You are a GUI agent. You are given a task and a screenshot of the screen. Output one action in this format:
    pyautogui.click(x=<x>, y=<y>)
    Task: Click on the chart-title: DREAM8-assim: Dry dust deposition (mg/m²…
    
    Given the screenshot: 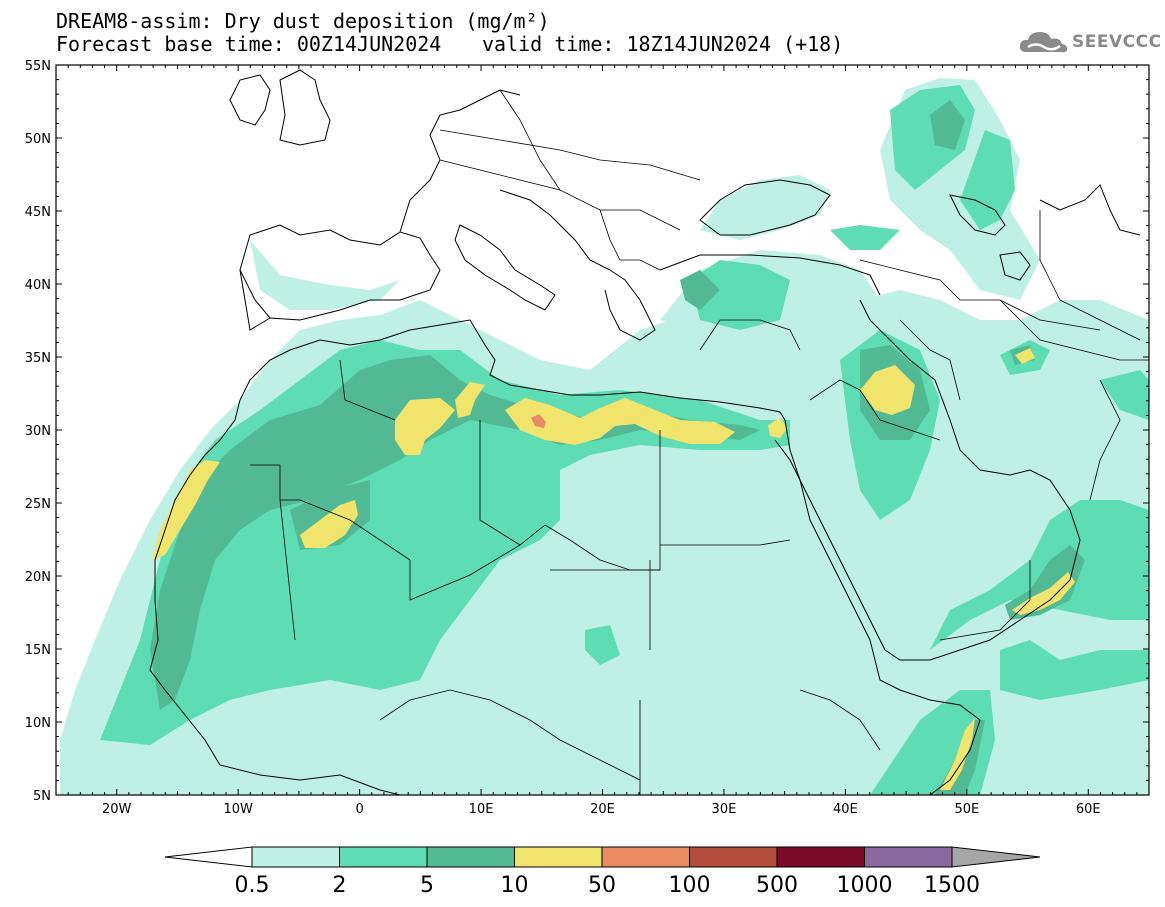 What is the action you would take?
    pyautogui.click(x=303, y=21)
    